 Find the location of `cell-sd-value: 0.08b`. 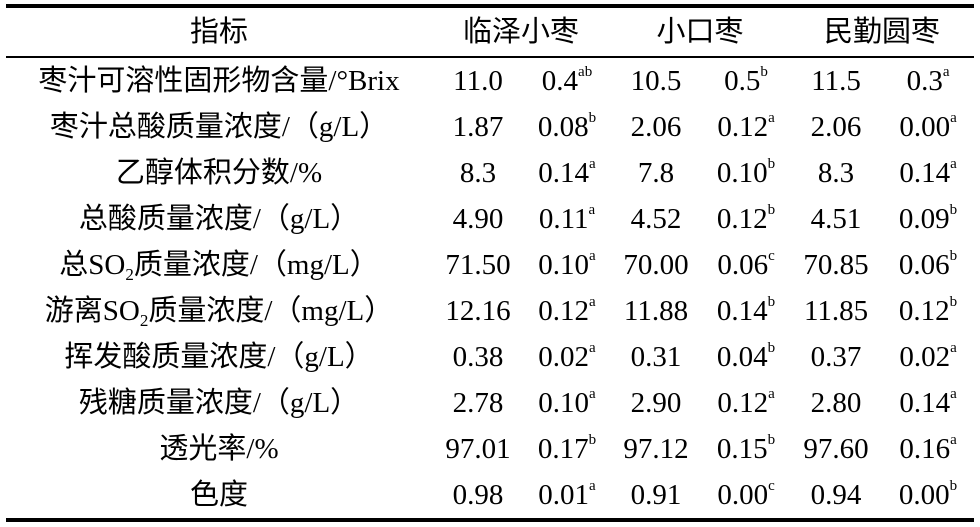

cell-sd-value: 0.08b is located at coordinates (567, 127).